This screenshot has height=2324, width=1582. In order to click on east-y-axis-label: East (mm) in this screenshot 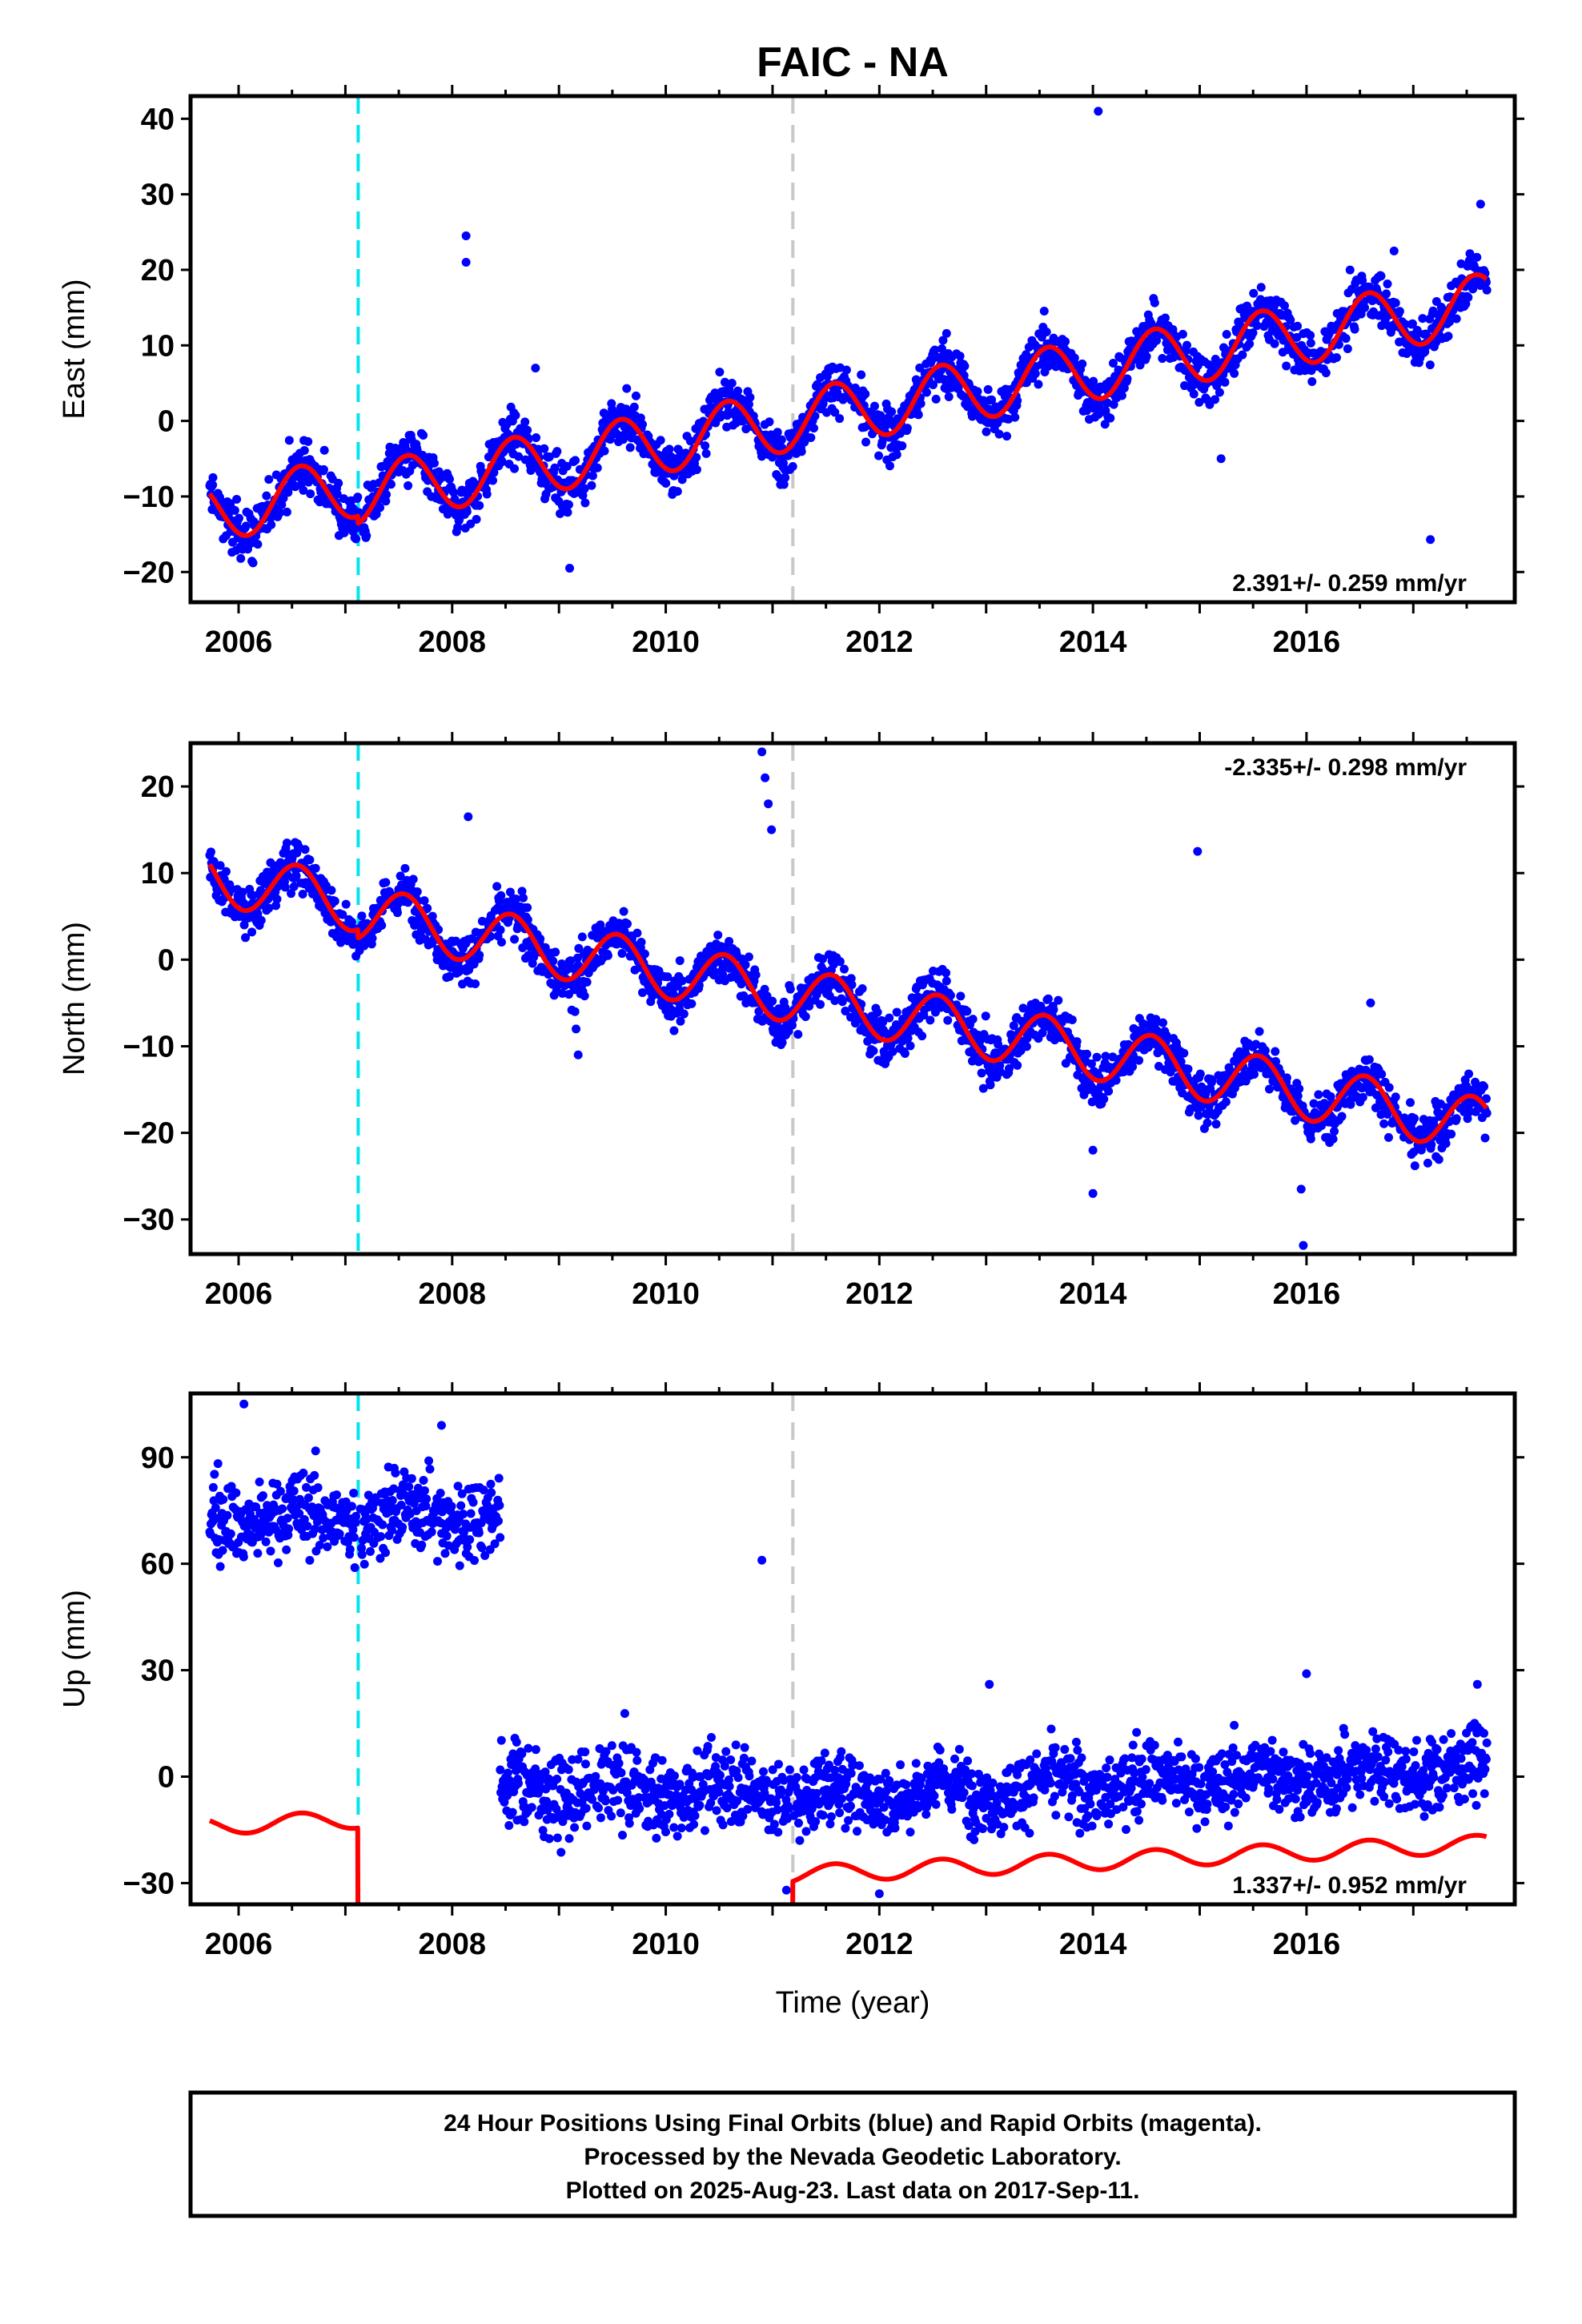, I will do `click(74, 349)`.